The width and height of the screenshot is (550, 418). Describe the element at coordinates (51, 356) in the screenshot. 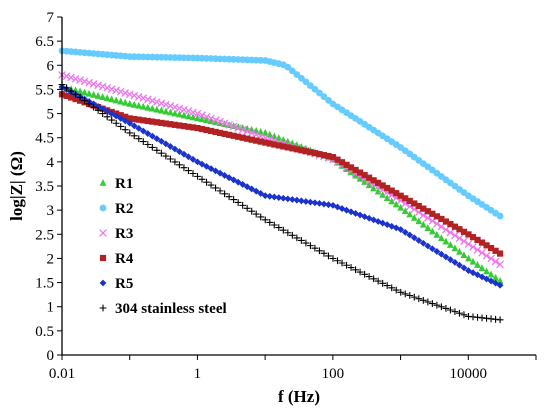

I see `y-tick-label: 0` at that location.